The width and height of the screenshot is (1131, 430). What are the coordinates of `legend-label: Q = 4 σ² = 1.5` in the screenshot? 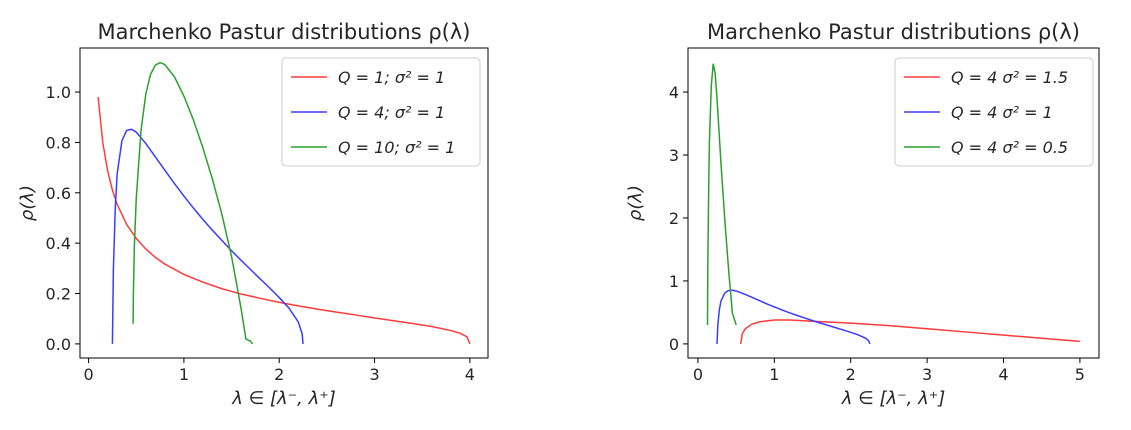 It's located at (1009, 77).